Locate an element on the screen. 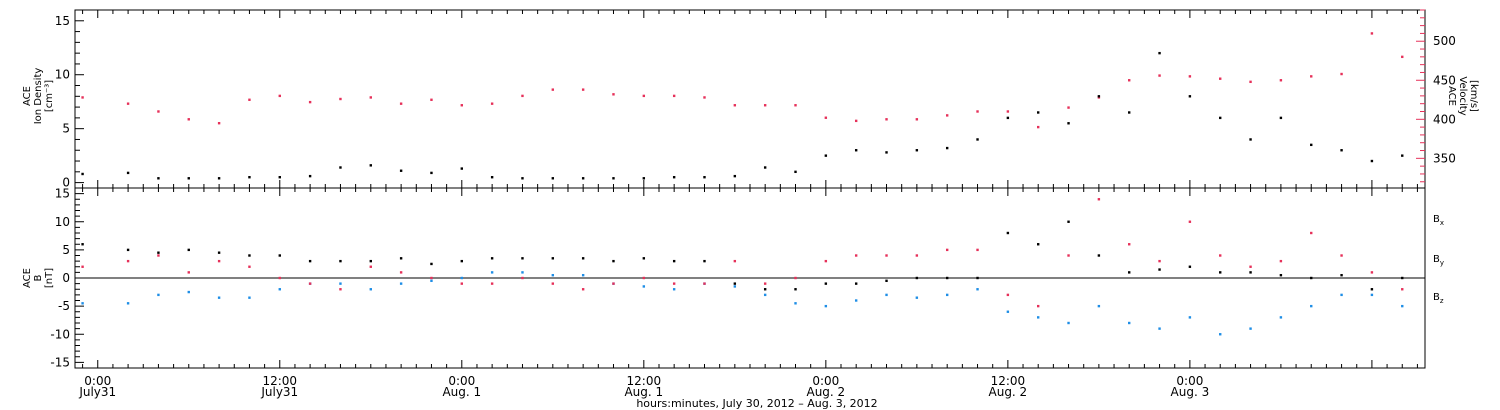 Image resolution: width=1500 pixels, height=410 pixels. ion-density-axis-label-3: [cm⁻³] is located at coordinates (49, 96).